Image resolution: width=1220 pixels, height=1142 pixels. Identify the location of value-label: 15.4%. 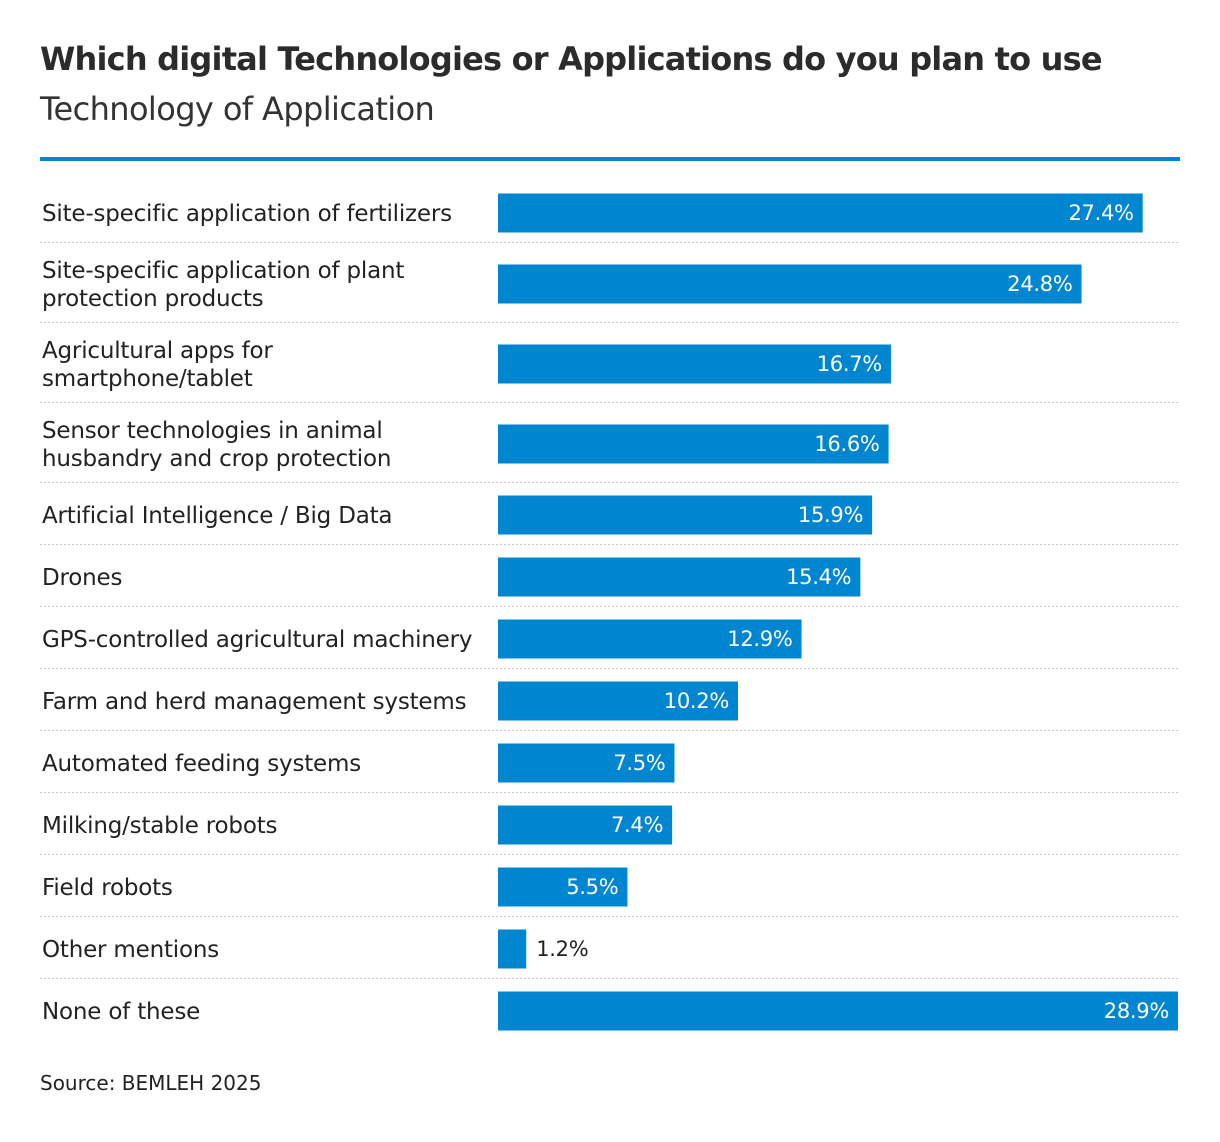
(818, 577).